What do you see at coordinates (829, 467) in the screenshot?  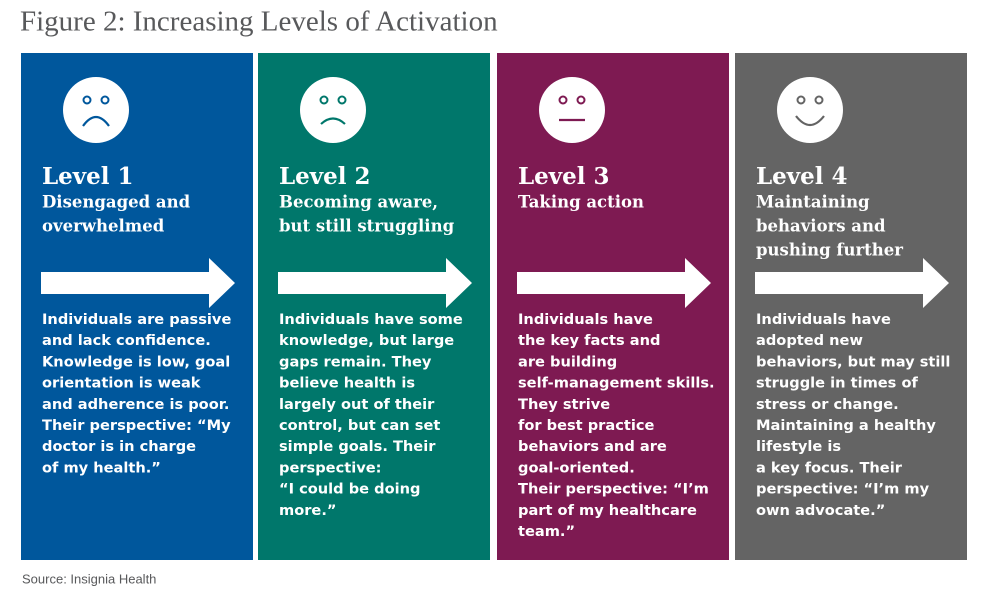 I see `level-description: a key focus. Their` at bounding box center [829, 467].